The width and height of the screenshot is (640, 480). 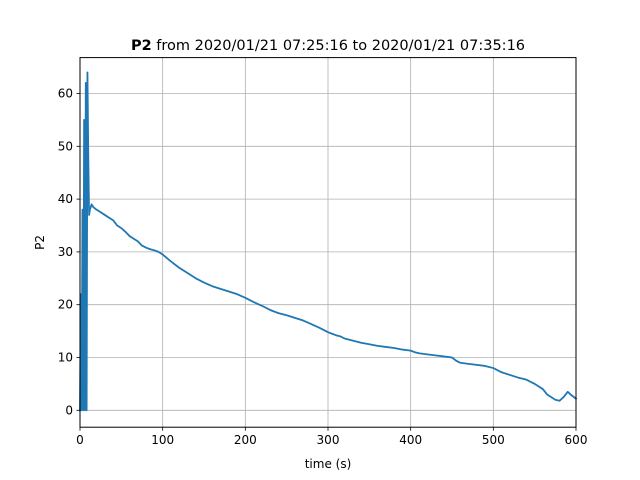 What do you see at coordinates (141, 46) in the screenshot?
I see `chart-title-bold: P2` at bounding box center [141, 46].